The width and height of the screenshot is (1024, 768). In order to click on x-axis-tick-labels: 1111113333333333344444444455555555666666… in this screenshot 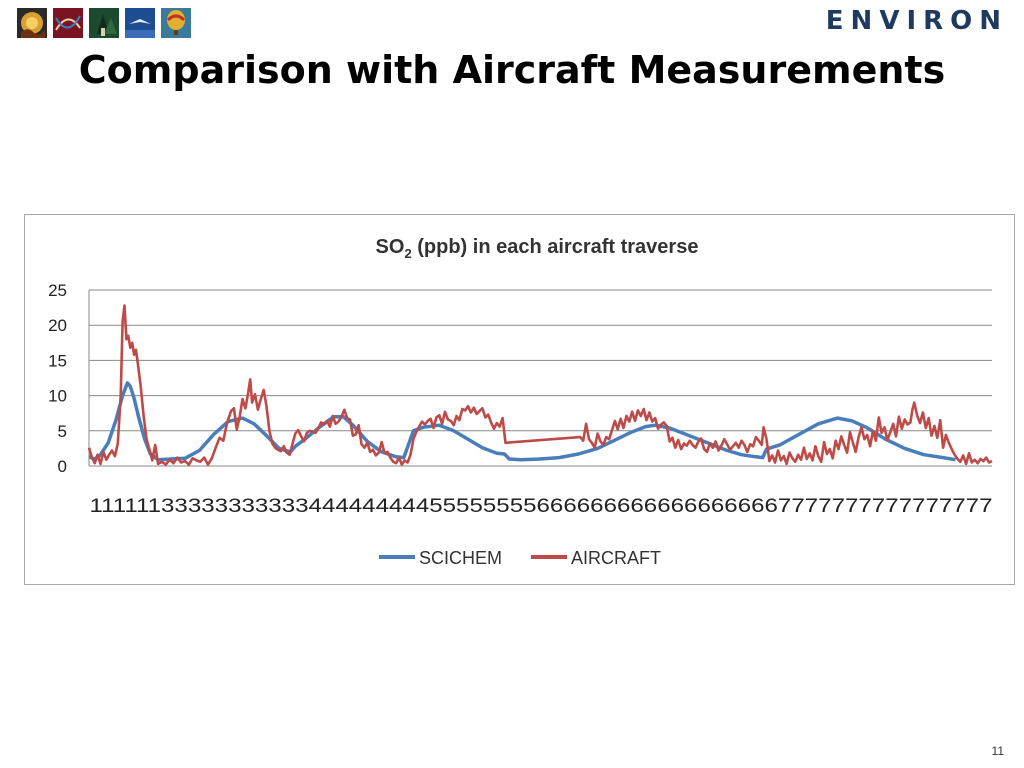, I will do `click(541, 506)`.